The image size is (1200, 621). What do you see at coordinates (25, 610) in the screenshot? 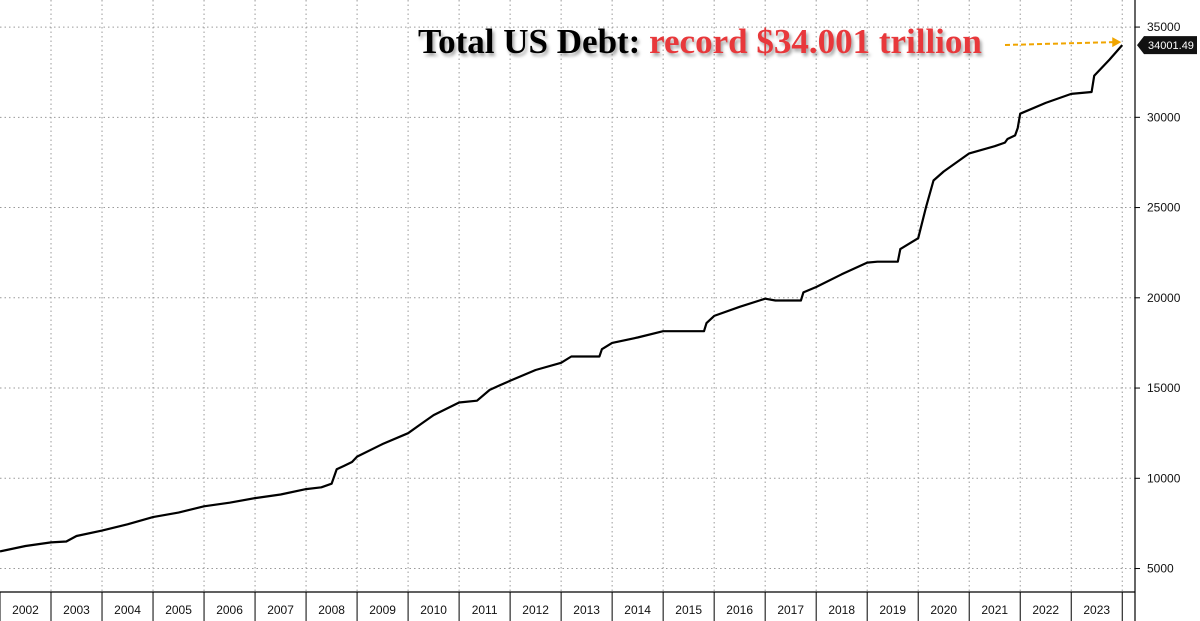
I see `x-tick-label-2002: 2002` at bounding box center [25, 610].